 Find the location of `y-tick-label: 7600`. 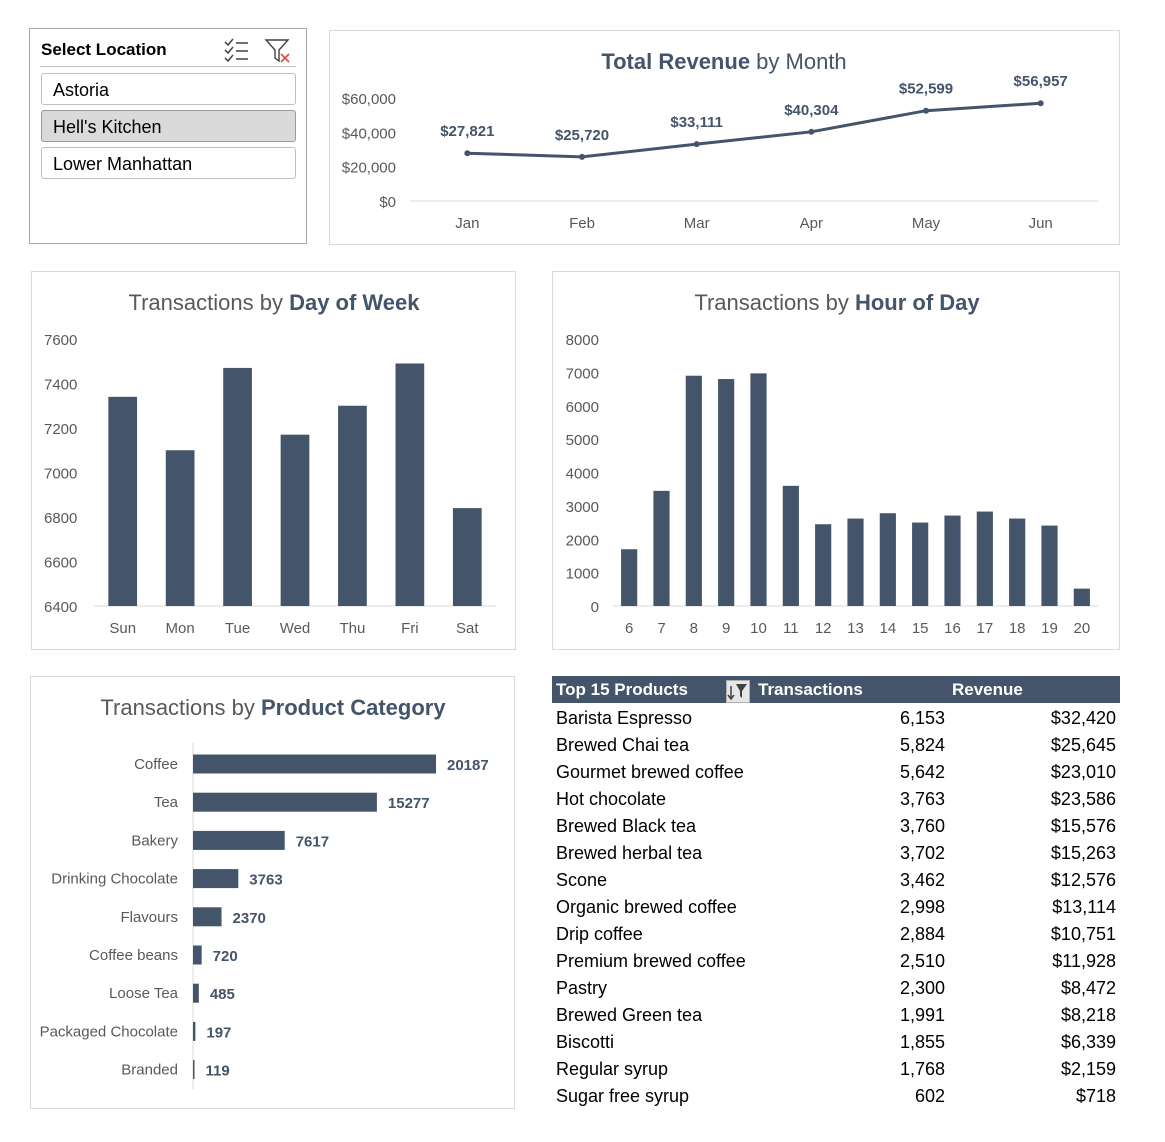

y-tick-label: 7600 is located at coordinates (60, 340).